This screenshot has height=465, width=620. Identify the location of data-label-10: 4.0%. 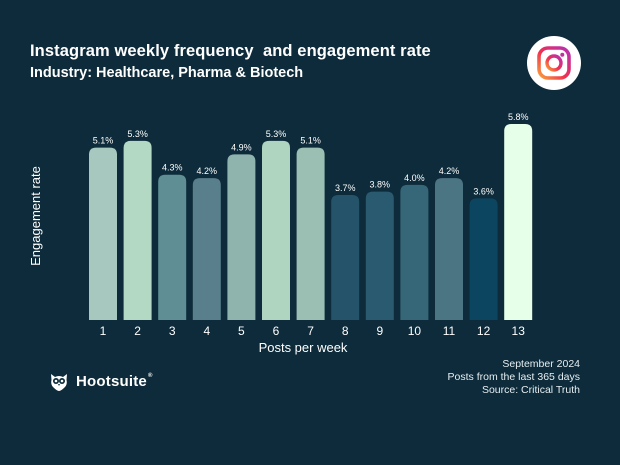
(414, 178).